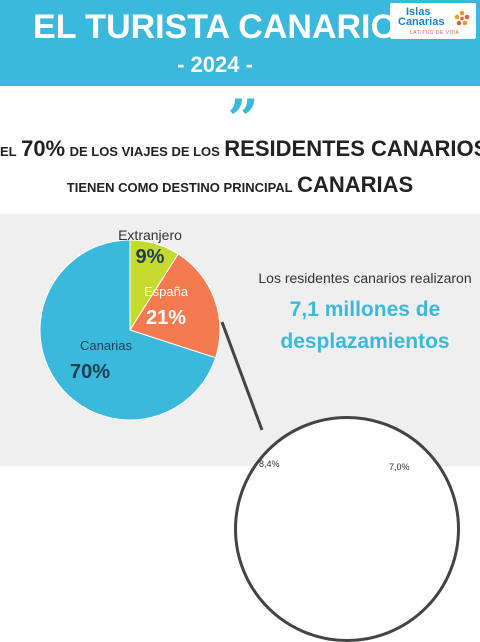  I want to click on logo-tagline: LATITUD DE VIDA, so click(435, 33).